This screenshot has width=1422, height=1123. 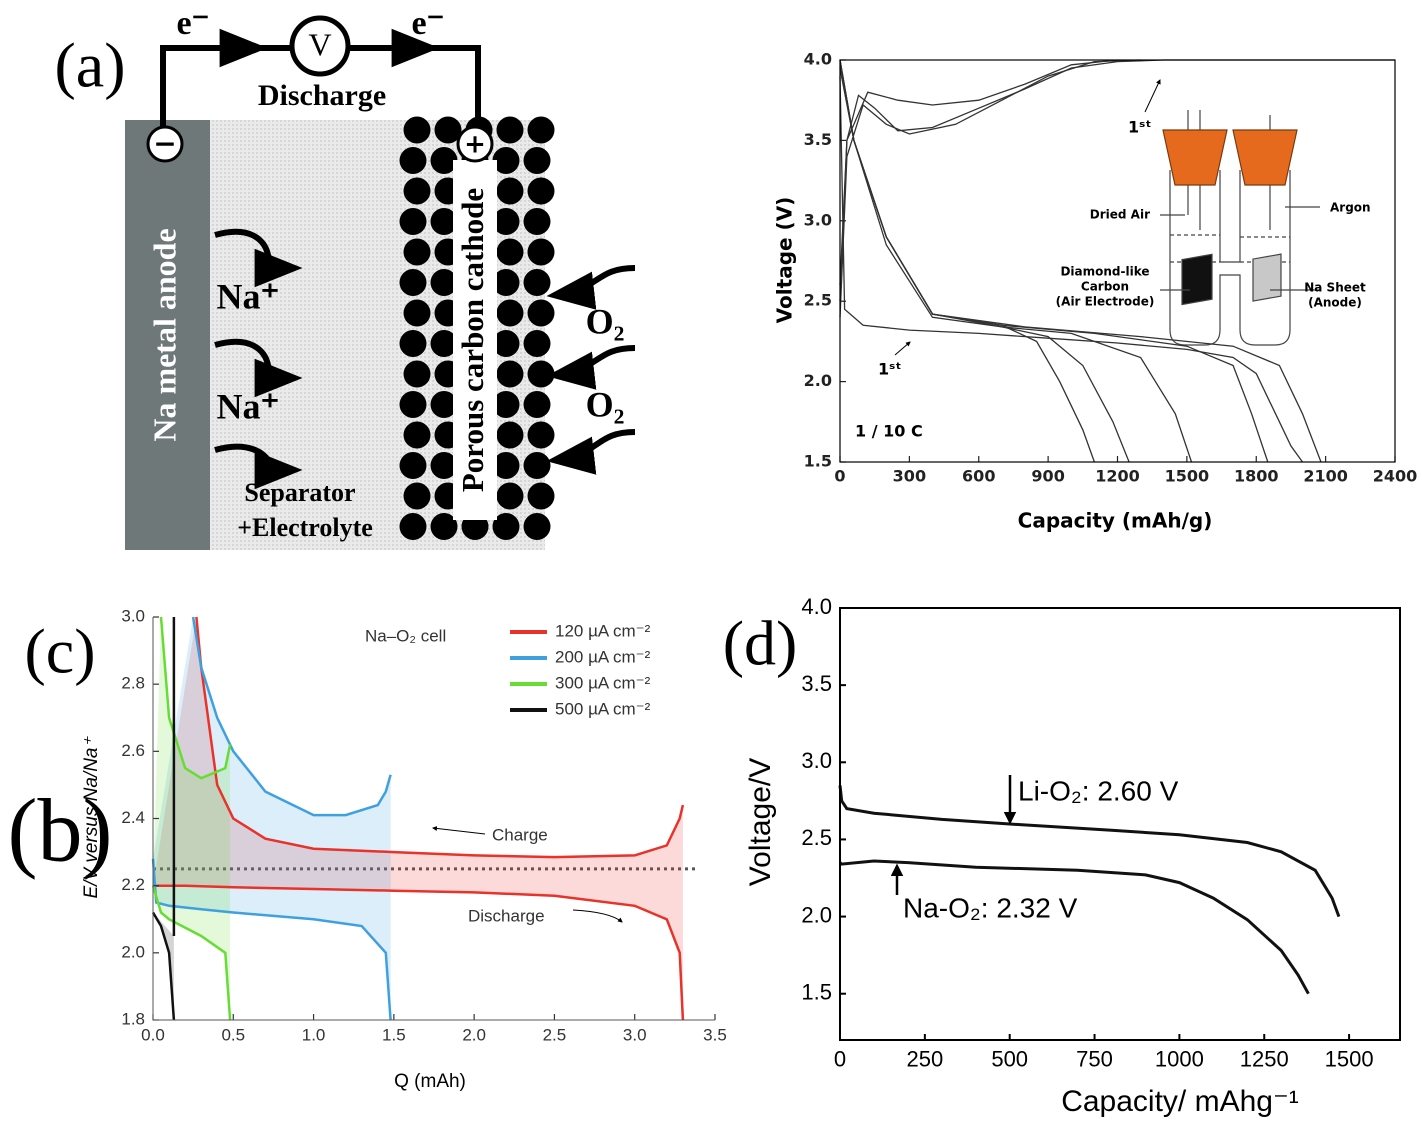 I want to click on y-axis-label: Voltage/V, so click(x=760, y=822).